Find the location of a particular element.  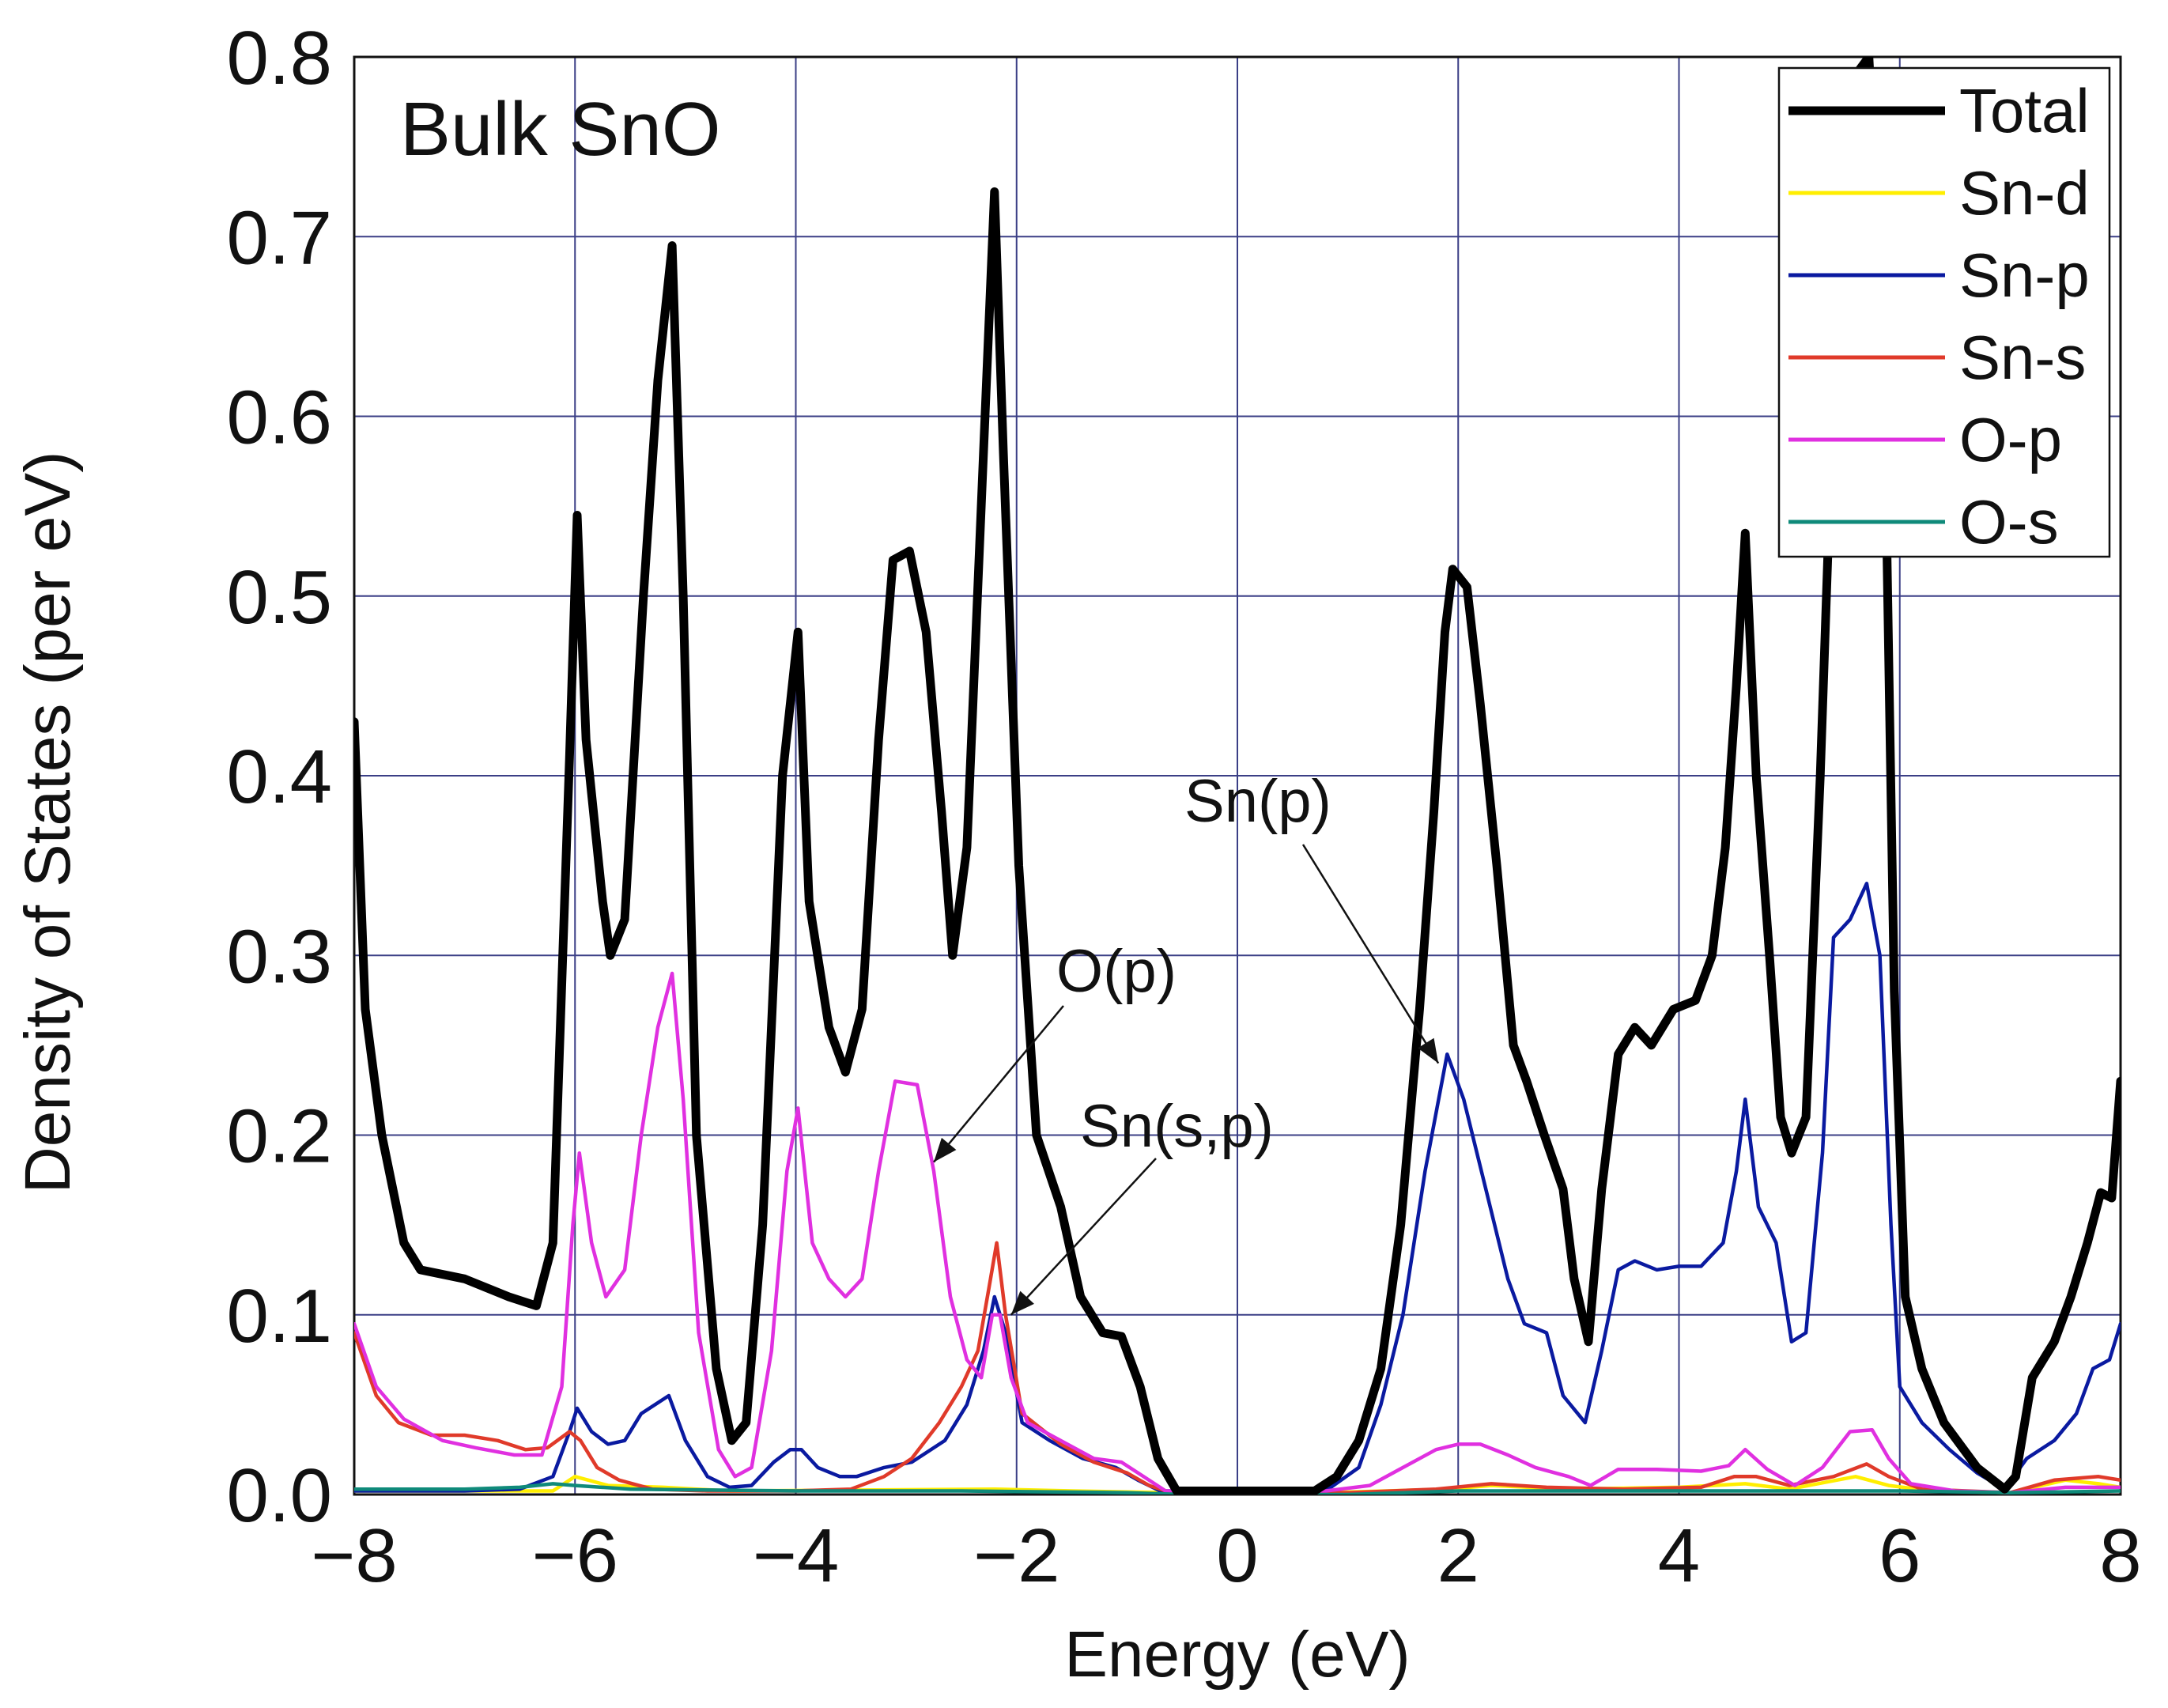

x-tick-labels: −8 −6 −4 −2 0 2 4 6 8 is located at coordinates (1226, 1556).